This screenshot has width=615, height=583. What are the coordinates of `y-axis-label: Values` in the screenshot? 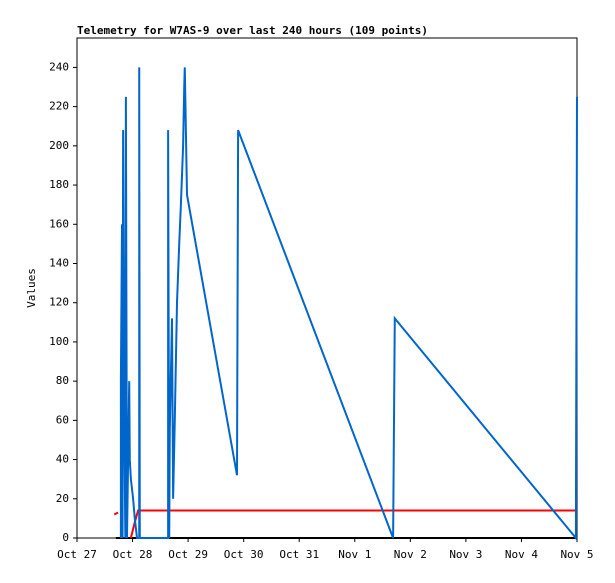 It's located at (31, 288).